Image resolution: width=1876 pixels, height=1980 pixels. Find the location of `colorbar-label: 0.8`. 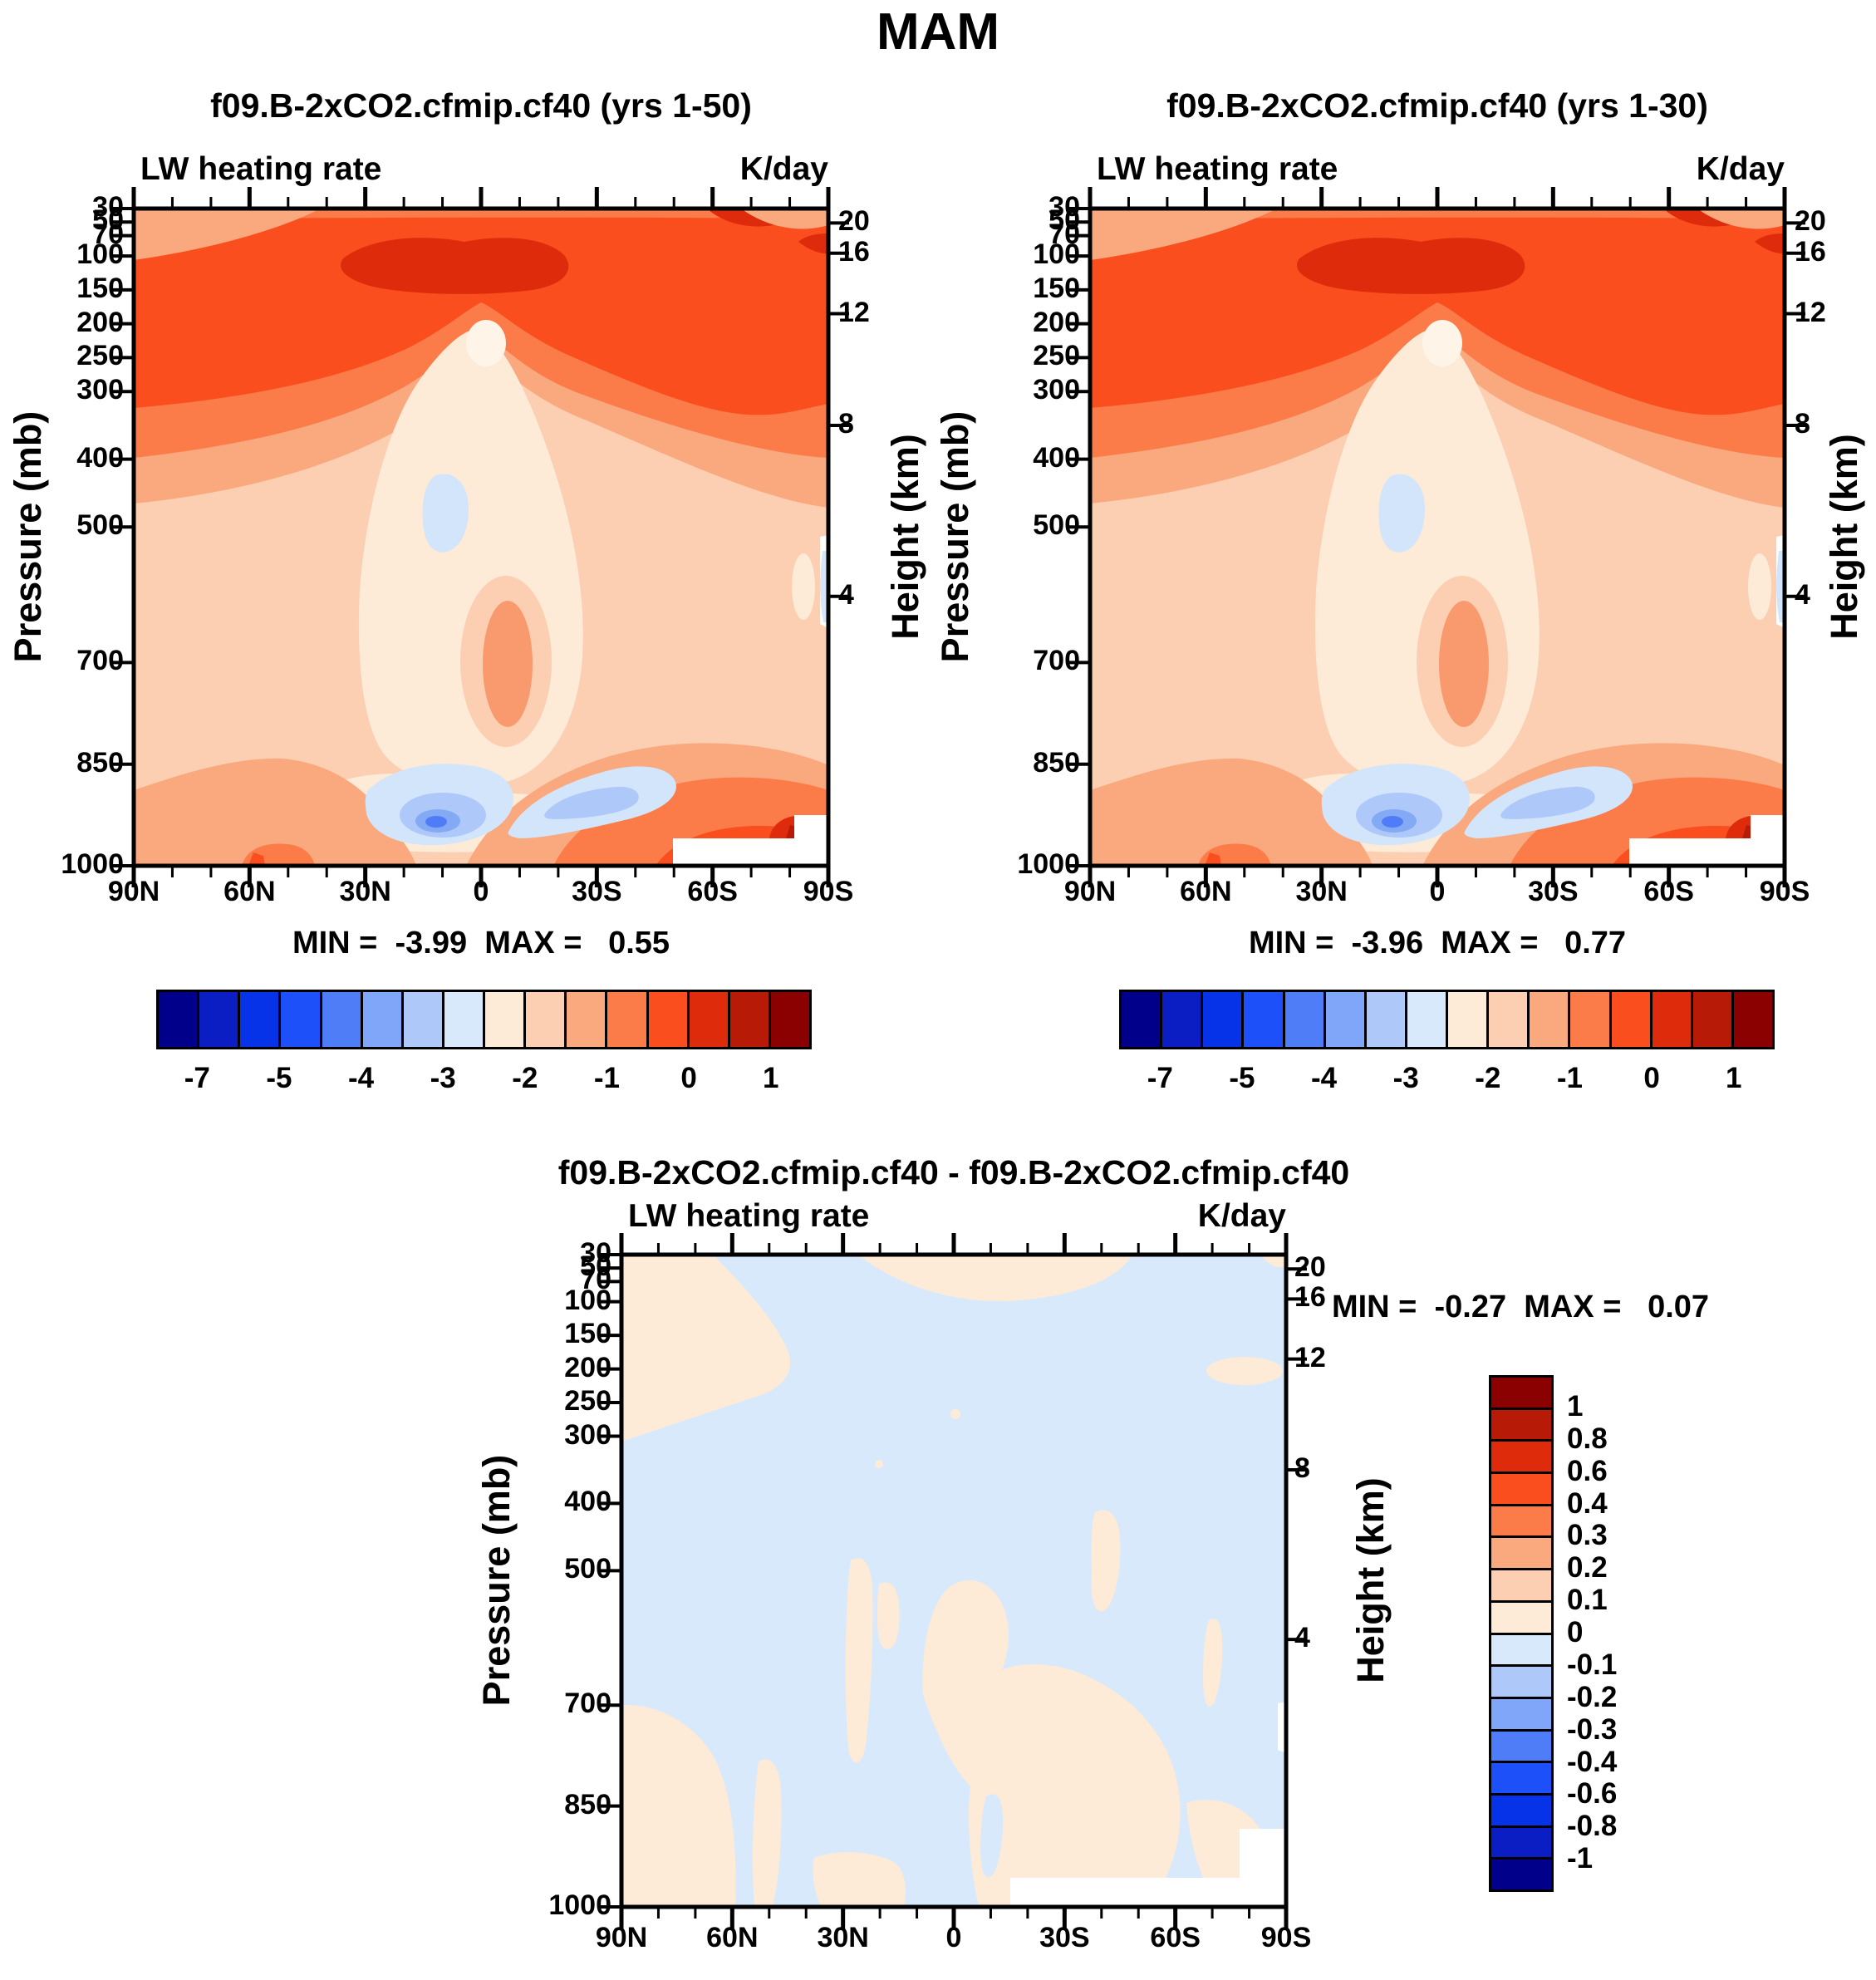

colorbar-label: 0.8 is located at coordinates (1587, 1438).